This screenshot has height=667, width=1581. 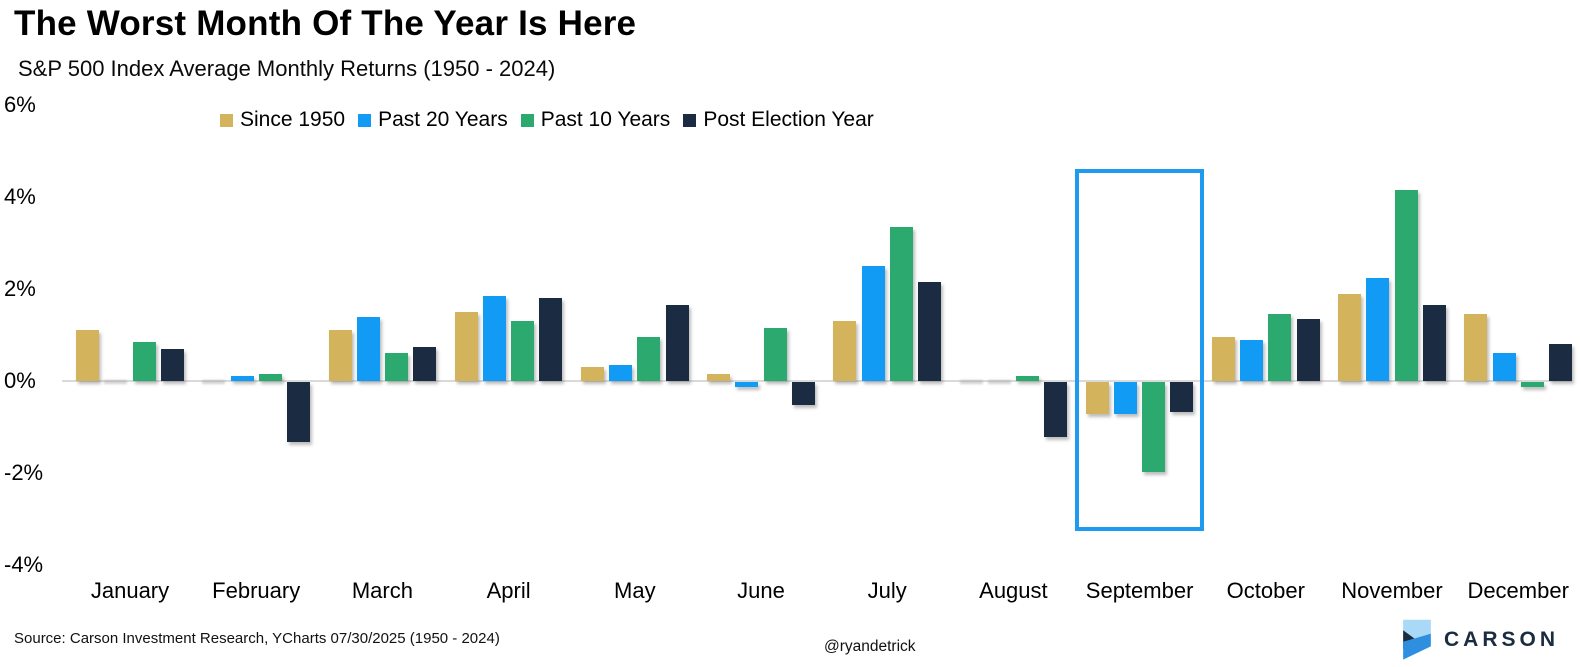 What do you see at coordinates (887, 590) in the screenshot?
I see `x-axis-label-july: July` at bounding box center [887, 590].